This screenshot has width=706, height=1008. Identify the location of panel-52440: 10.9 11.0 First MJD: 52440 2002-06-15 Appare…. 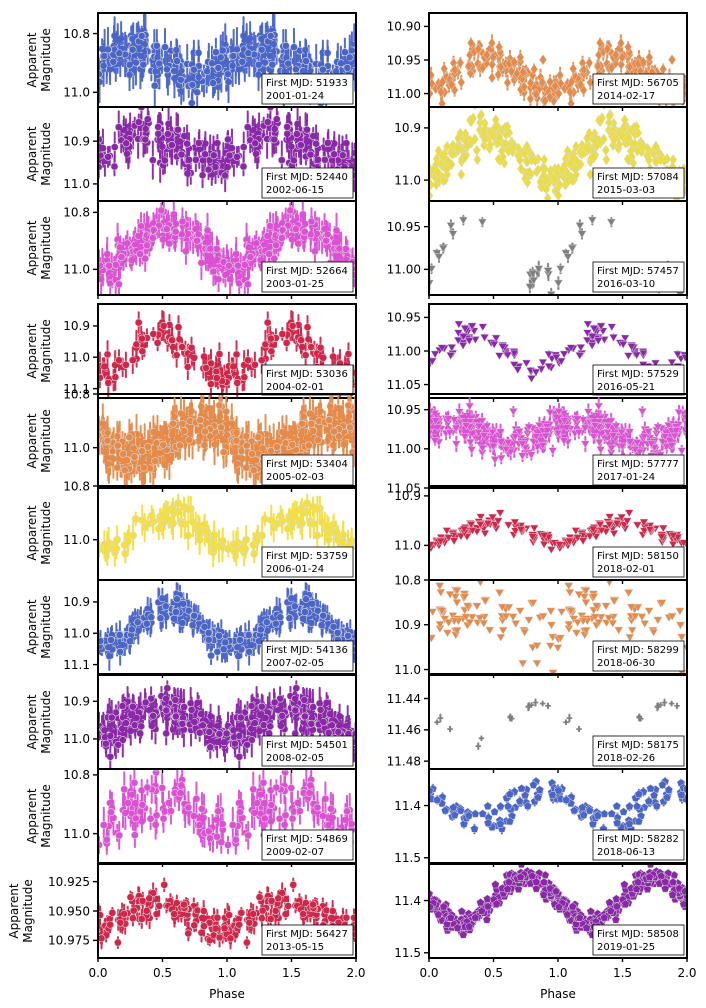
(191, 155).